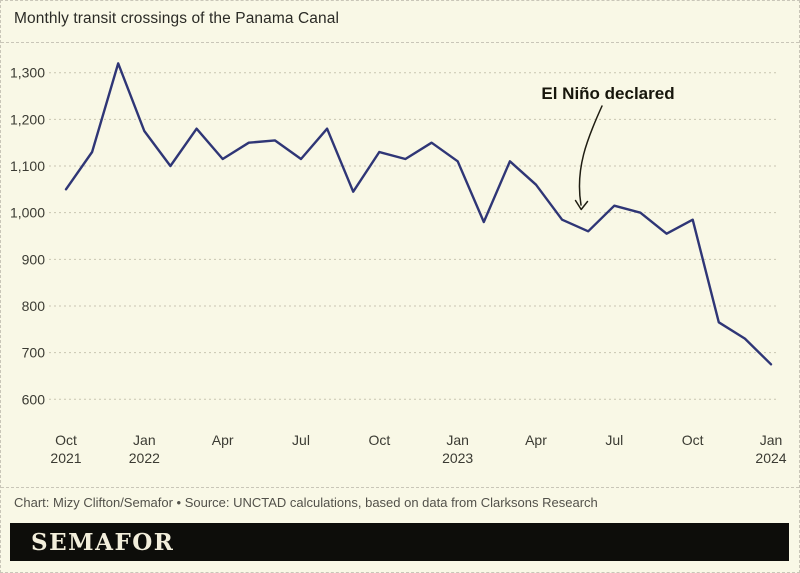 The image size is (800, 573). I want to click on y-tick-label: 1,200, so click(27, 119).